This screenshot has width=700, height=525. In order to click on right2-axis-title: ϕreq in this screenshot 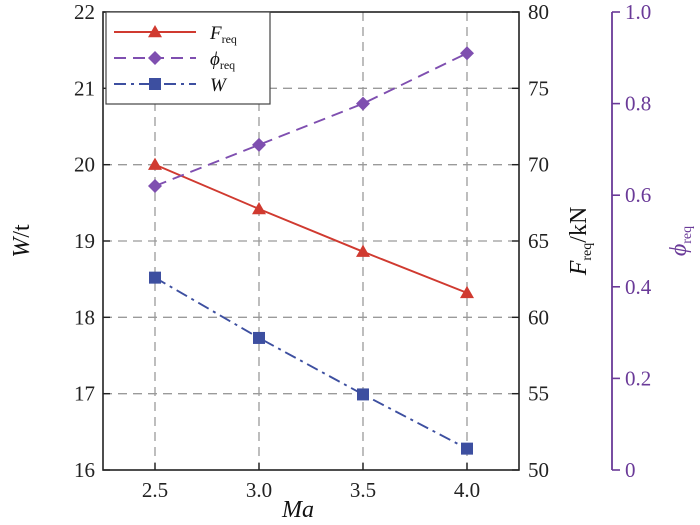, I will do `click(680, 241)`.